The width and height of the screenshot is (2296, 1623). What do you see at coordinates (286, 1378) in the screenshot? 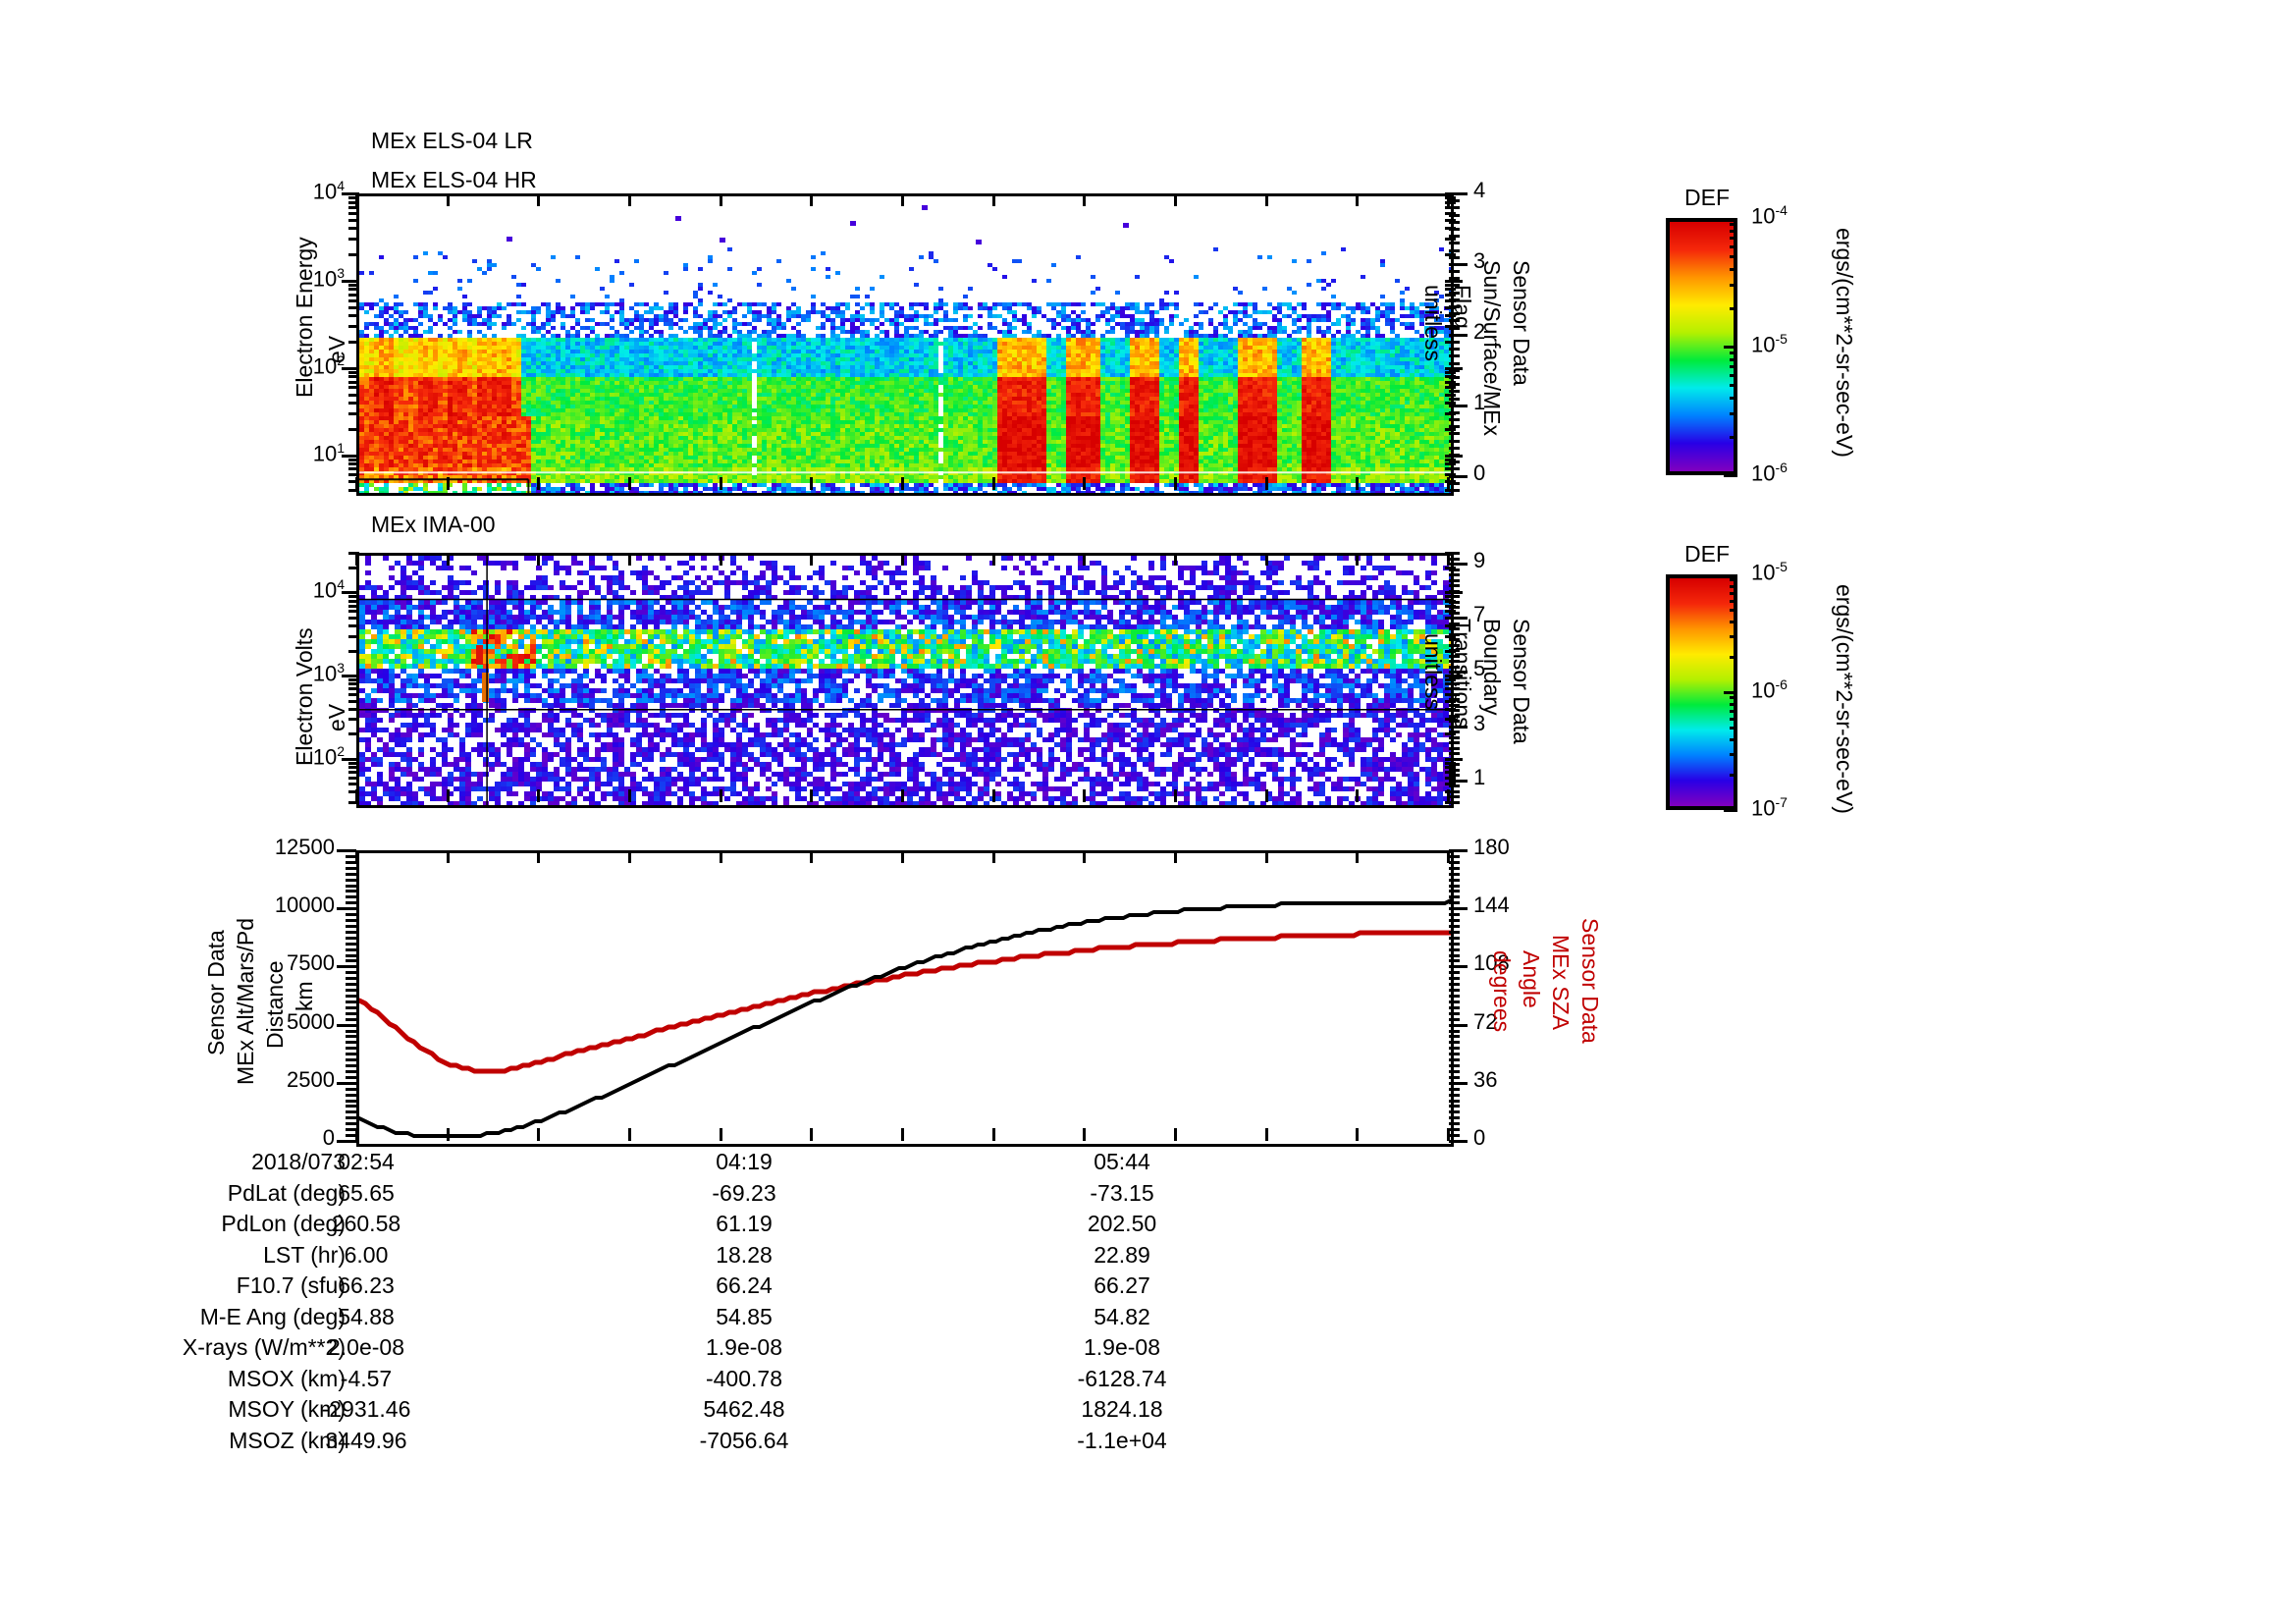
I see `table-row-label: MSOX (km)` at bounding box center [286, 1378].